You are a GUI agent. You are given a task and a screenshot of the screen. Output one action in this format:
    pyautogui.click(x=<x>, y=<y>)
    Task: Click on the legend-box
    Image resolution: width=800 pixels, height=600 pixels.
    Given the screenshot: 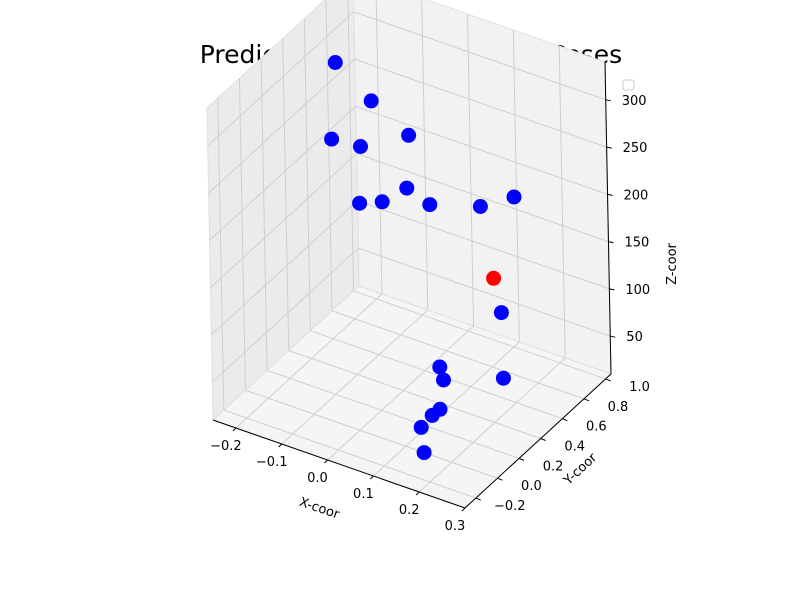 What is the action you would take?
    pyautogui.click(x=628, y=85)
    